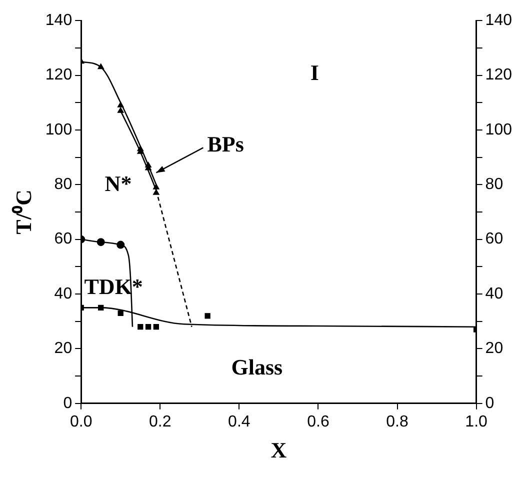 This screenshot has height=477, width=527. What do you see at coordinates (494, 349) in the screenshot?
I see `y2-tick-label: 20` at bounding box center [494, 349].